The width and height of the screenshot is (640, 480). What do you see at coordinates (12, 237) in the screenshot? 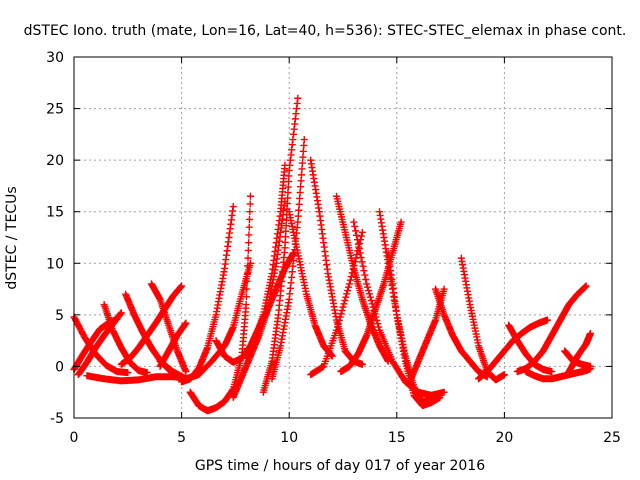
I see `y-axis-label: dSTEC / TECUs` at bounding box center [12, 237].